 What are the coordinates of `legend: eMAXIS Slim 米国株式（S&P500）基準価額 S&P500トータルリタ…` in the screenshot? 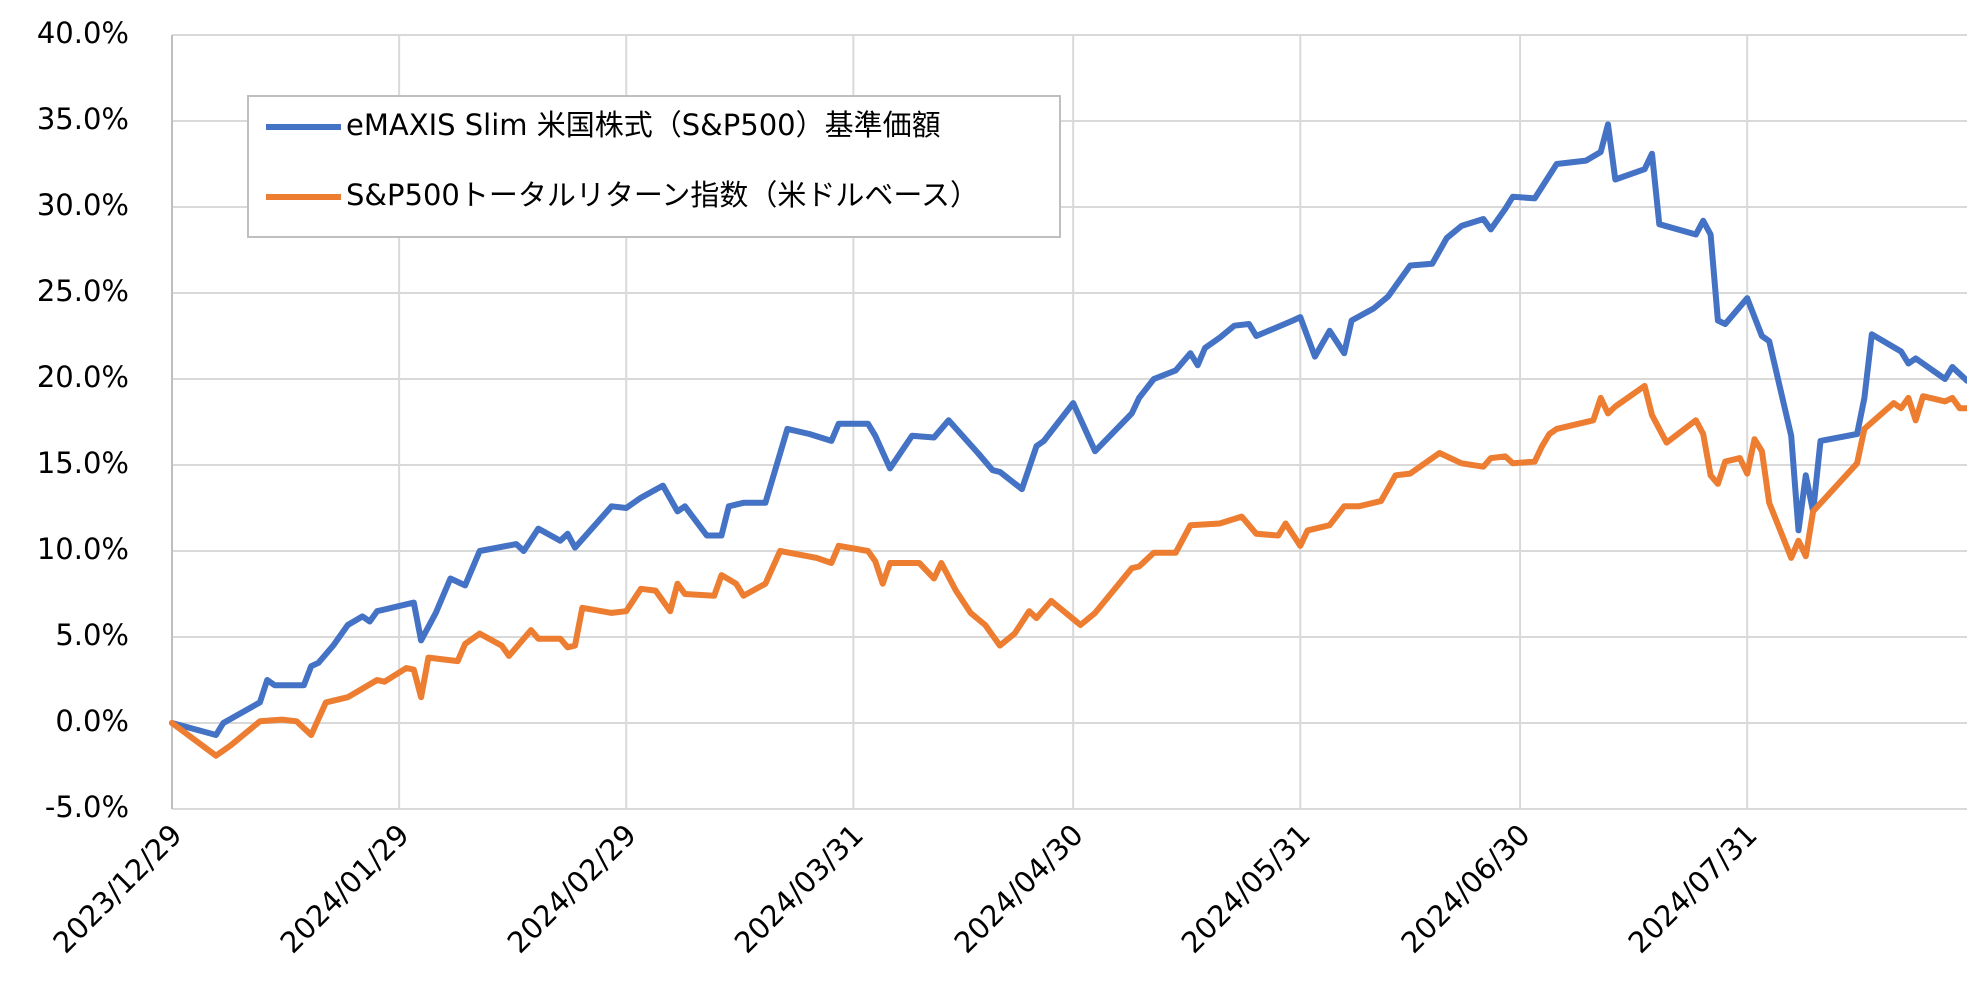 It's located at (654, 166).